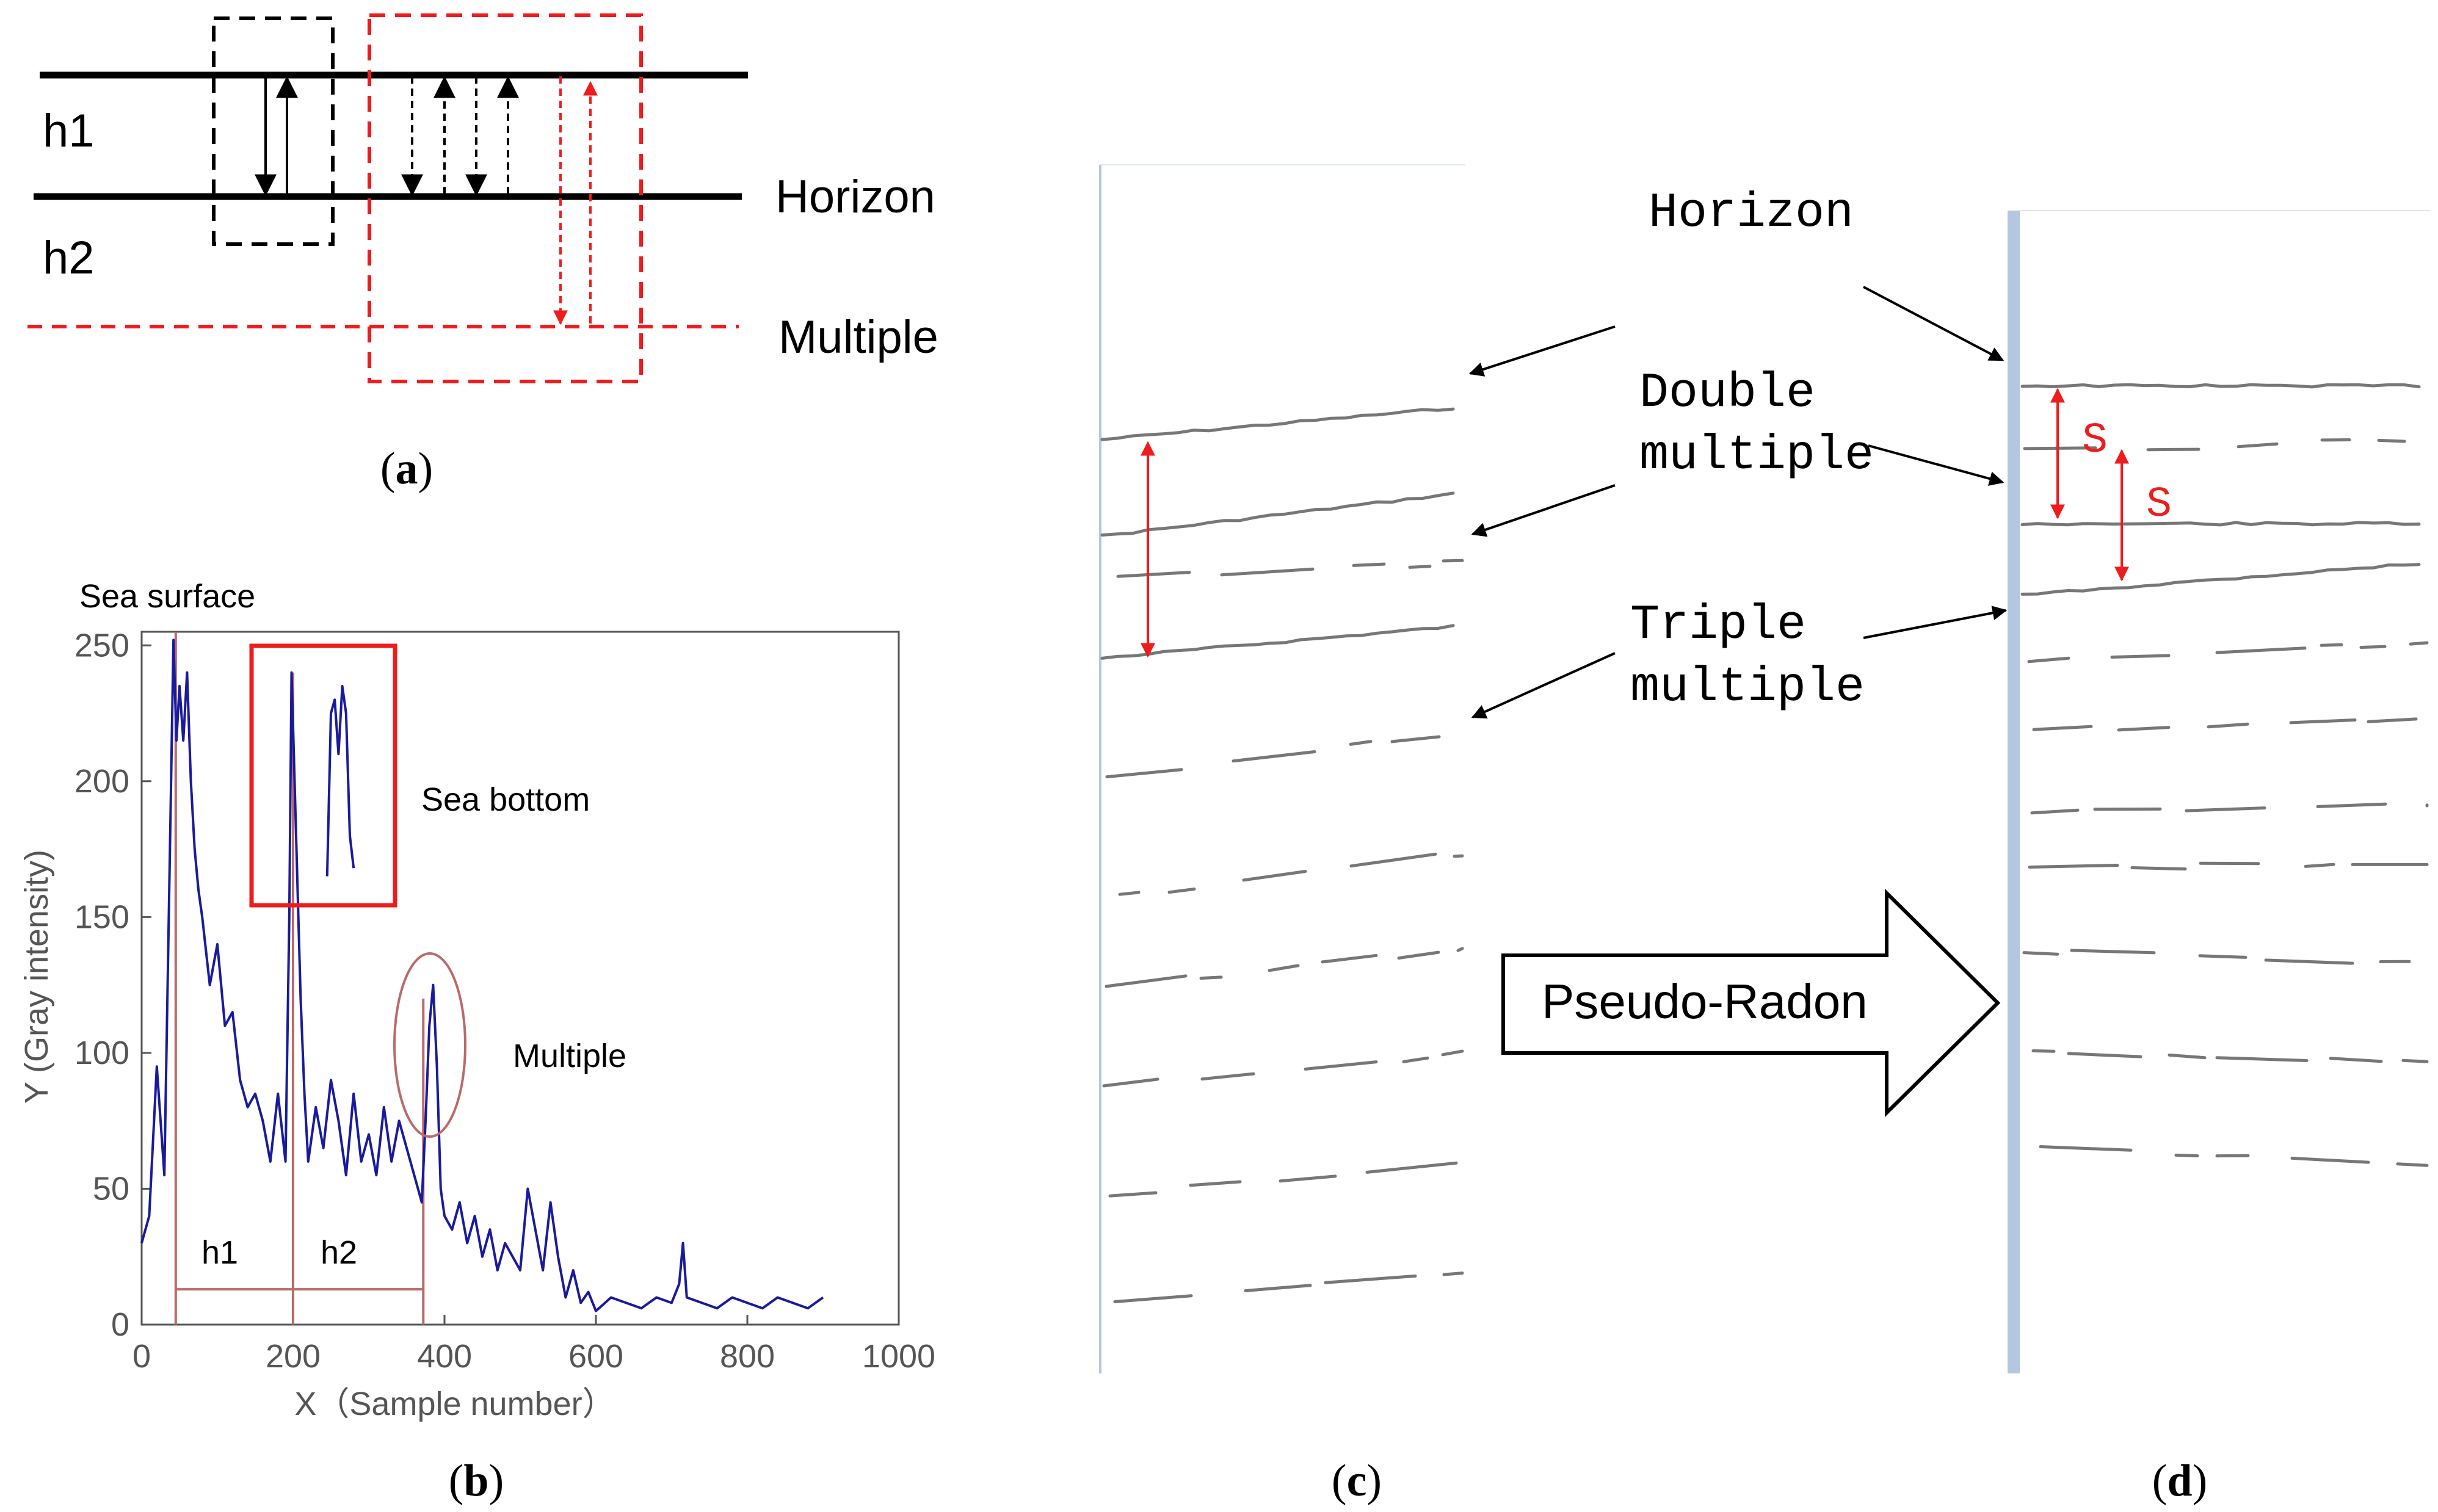  Describe the element at coordinates (505, 799) in the screenshot. I see `sea-bottom-label: Sea bottom` at that location.